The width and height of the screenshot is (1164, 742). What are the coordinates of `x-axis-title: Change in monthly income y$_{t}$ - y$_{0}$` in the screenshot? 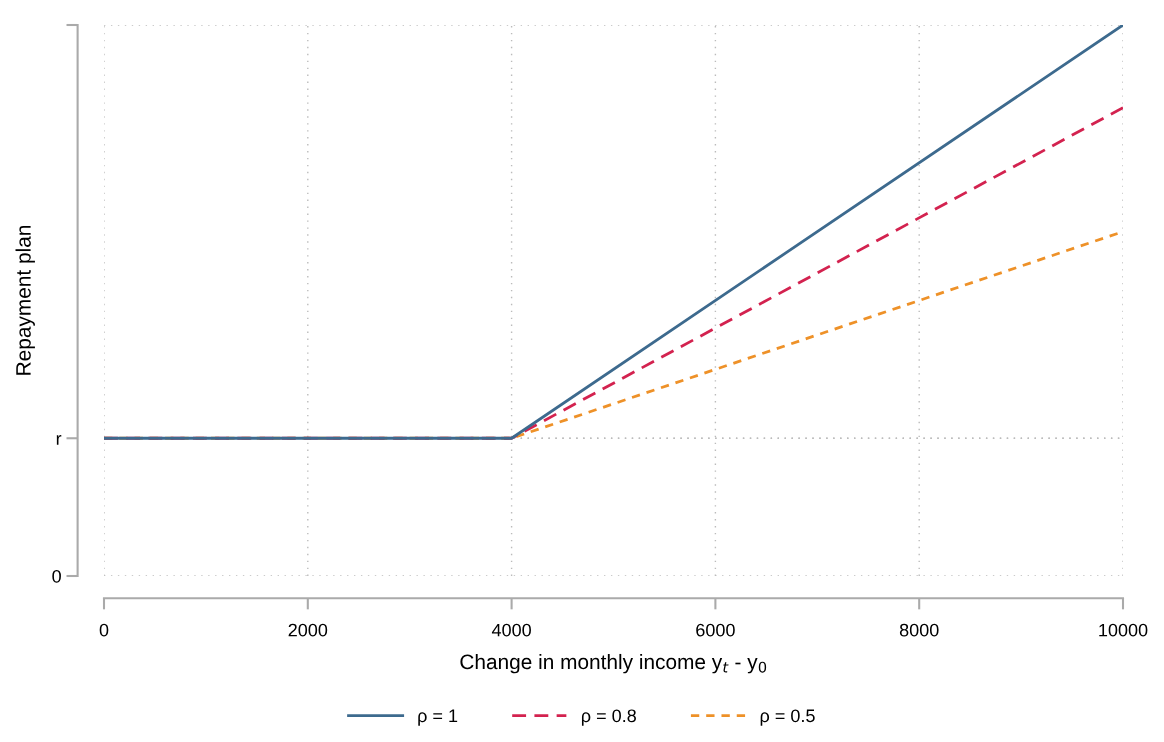 It's located at (613, 663).